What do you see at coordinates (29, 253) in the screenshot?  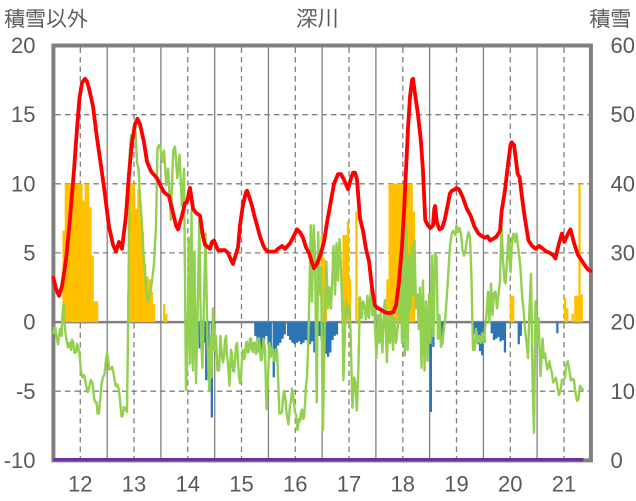 I see `svg-text: 5` at bounding box center [29, 253].